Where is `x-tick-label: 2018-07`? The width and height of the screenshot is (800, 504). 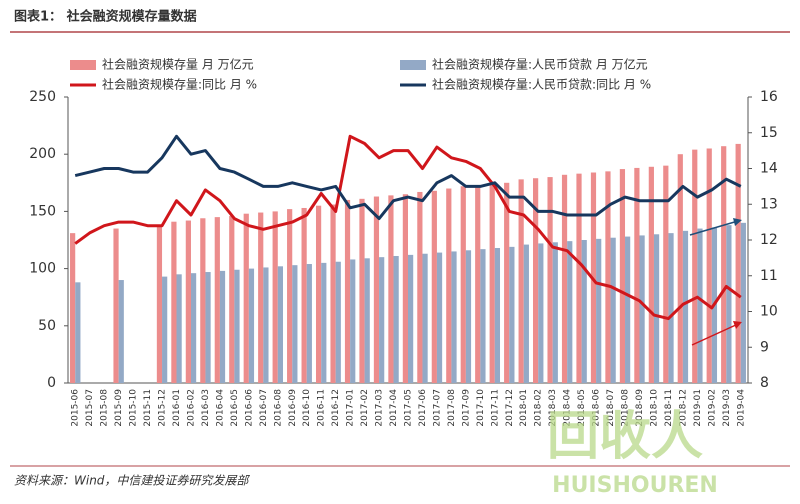
x-tick-label: 2018-07 is located at coordinates (611, 408).